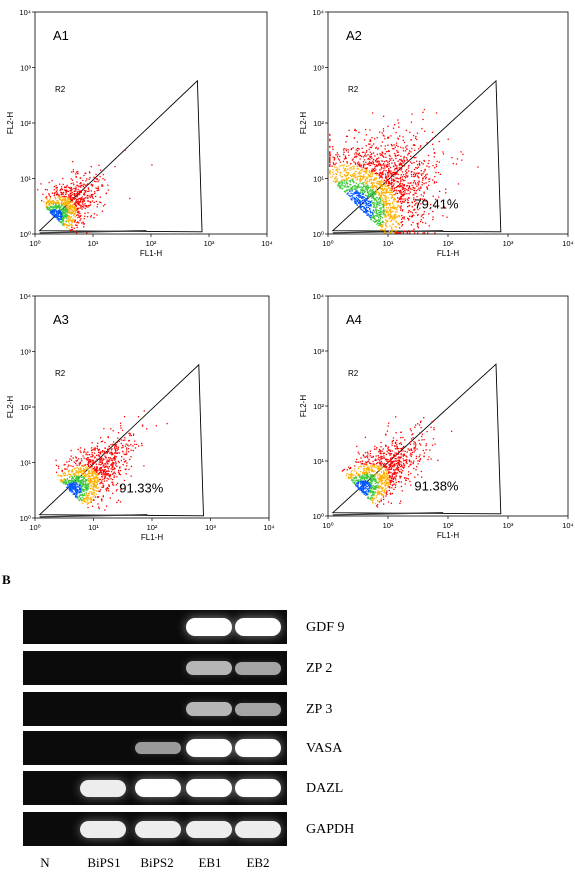 Image resolution: width=575 pixels, height=872 pixels. I want to click on lane-label: N, so click(45, 862).